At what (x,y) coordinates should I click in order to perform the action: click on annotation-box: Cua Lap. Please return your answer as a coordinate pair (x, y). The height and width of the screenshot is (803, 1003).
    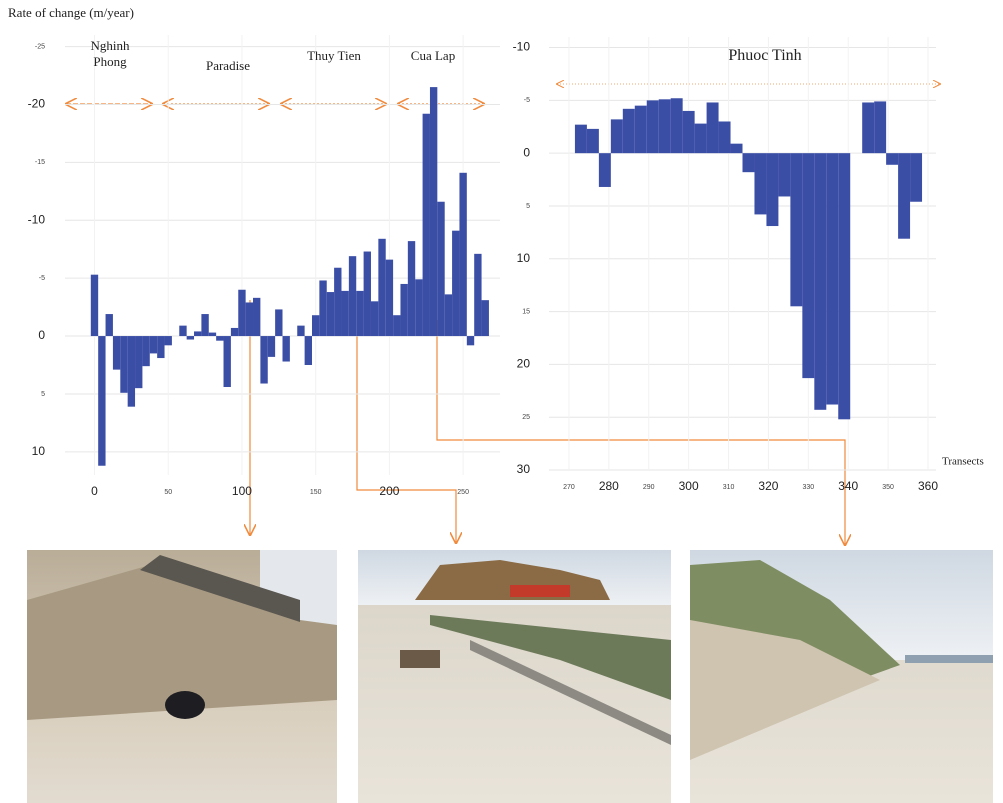
    Looking at the image, I should click on (433, 55).